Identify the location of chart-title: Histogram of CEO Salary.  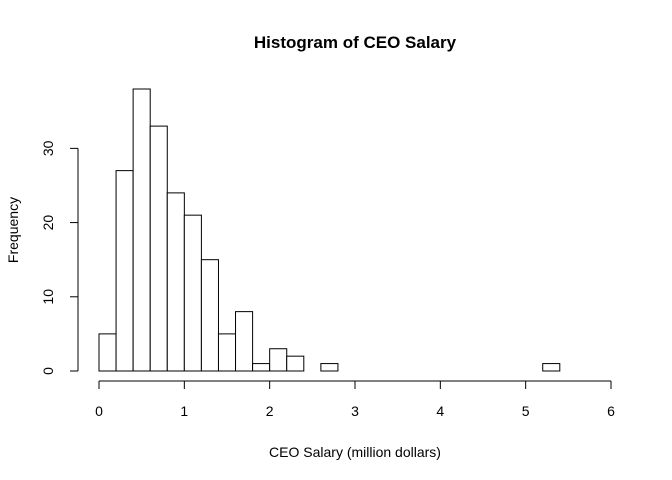
(355, 42).